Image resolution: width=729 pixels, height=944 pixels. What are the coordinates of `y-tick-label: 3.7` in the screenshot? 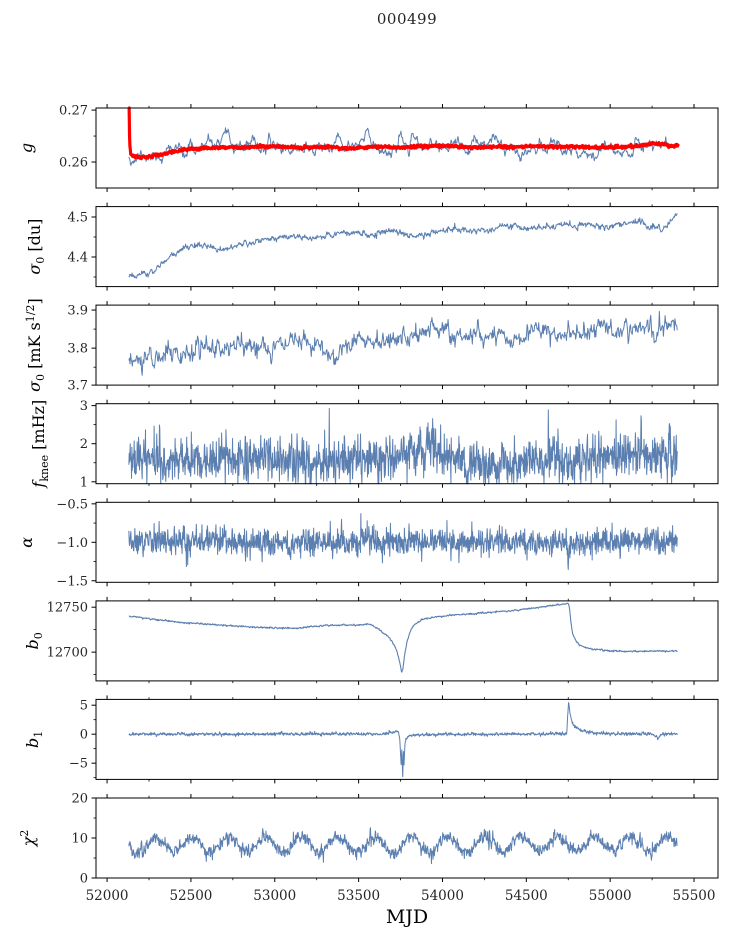 It's located at (77, 386).